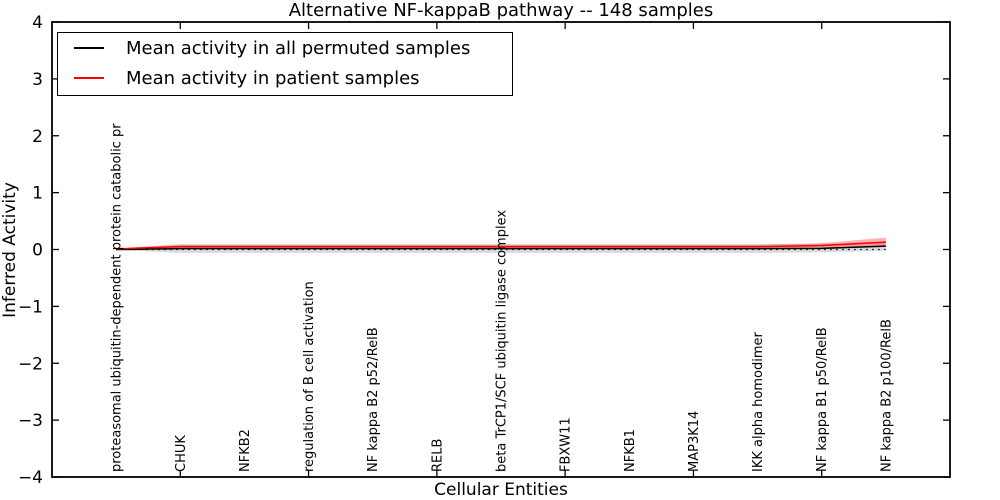 Image resolution: width=1000 pixels, height=500 pixels. What do you see at coordinates (181, 453) in the screenshot?
I see `entity-label: CHUK` at bounding box center [181, 453].